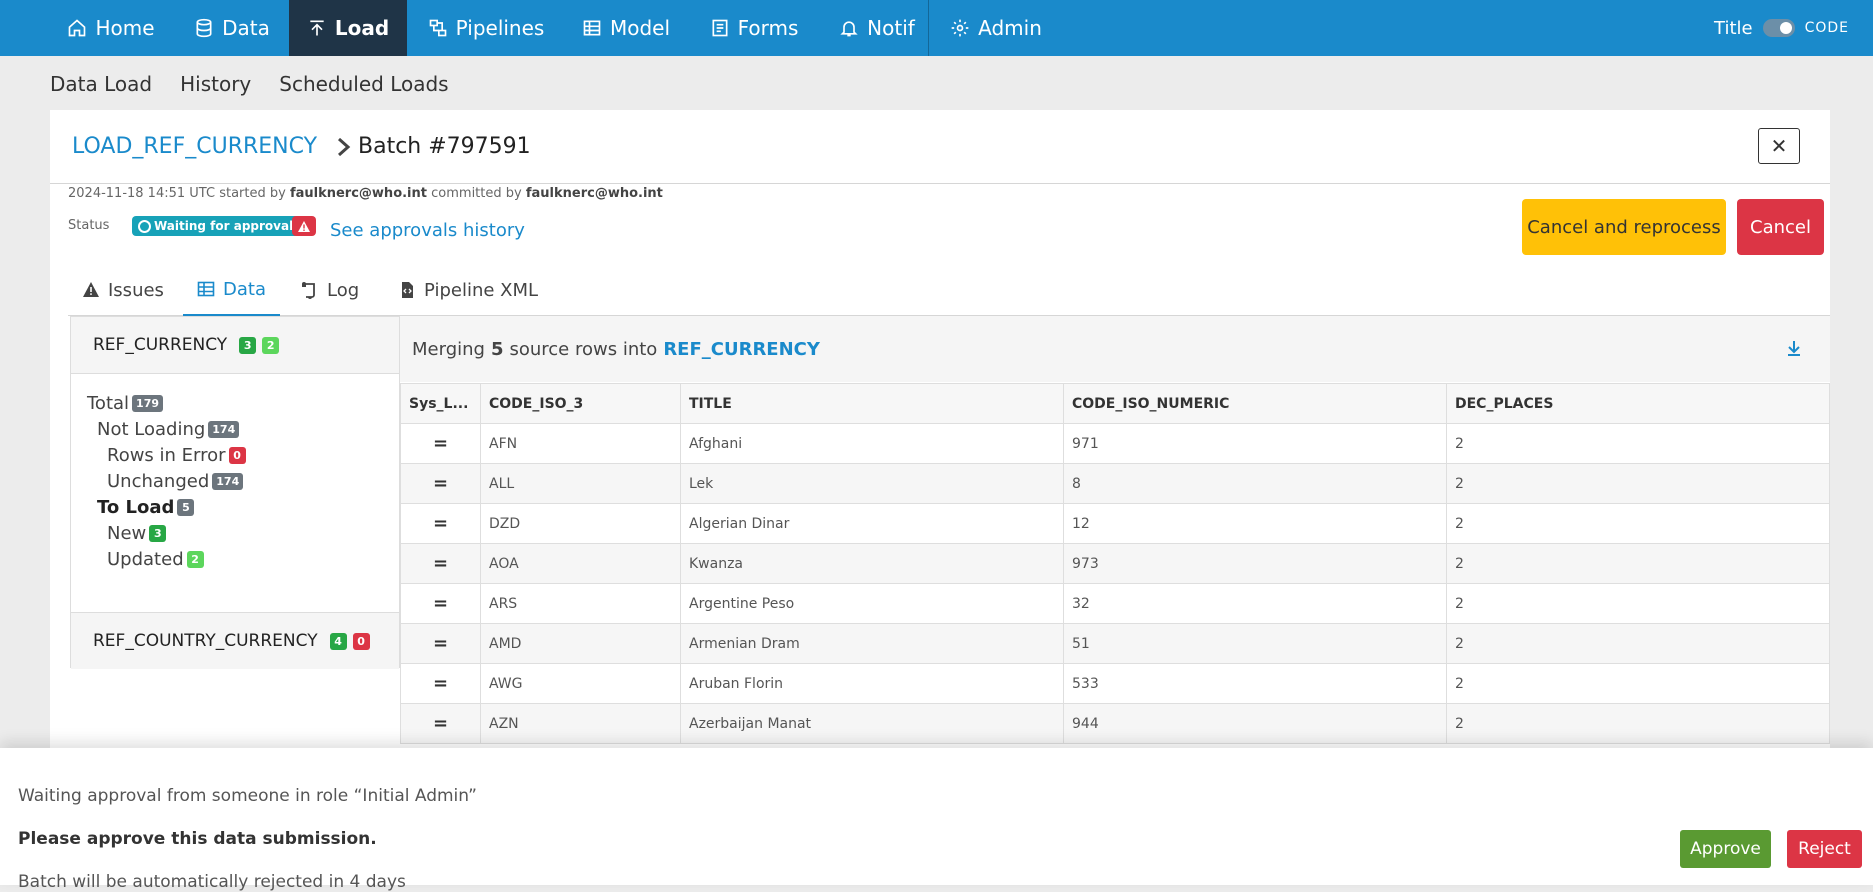  I want to click on table-row: = AWG Aruban Florin 533 2, so click(1115, 683).